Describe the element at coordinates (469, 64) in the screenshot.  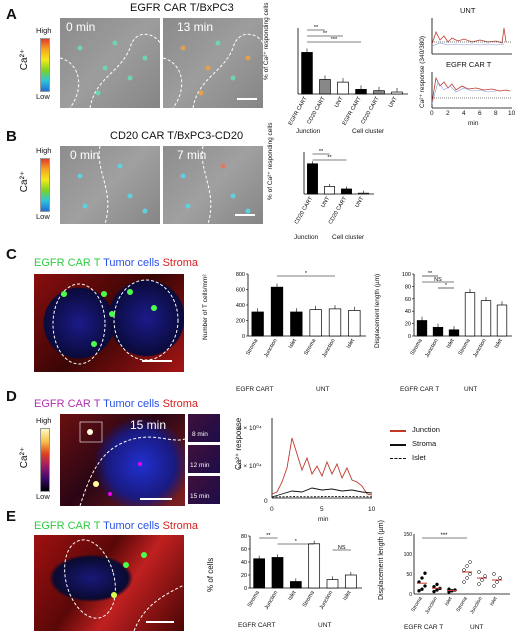
I see `panel-a-trace-bottom-title: EGFR CAR T` at that location.